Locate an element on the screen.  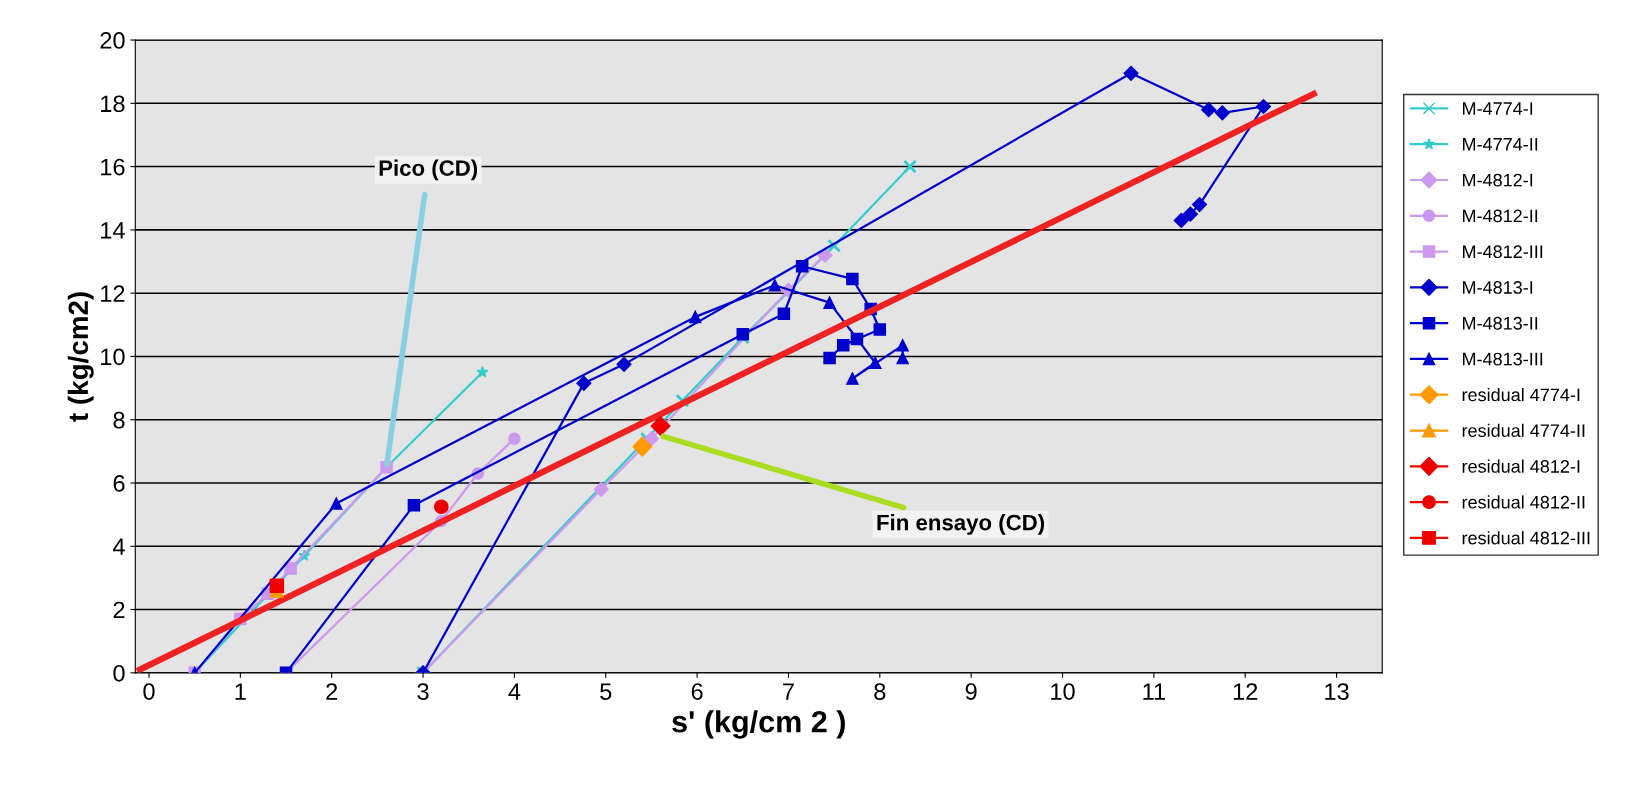
x-tick-label: 10 is located at coordinates (1063, 691).